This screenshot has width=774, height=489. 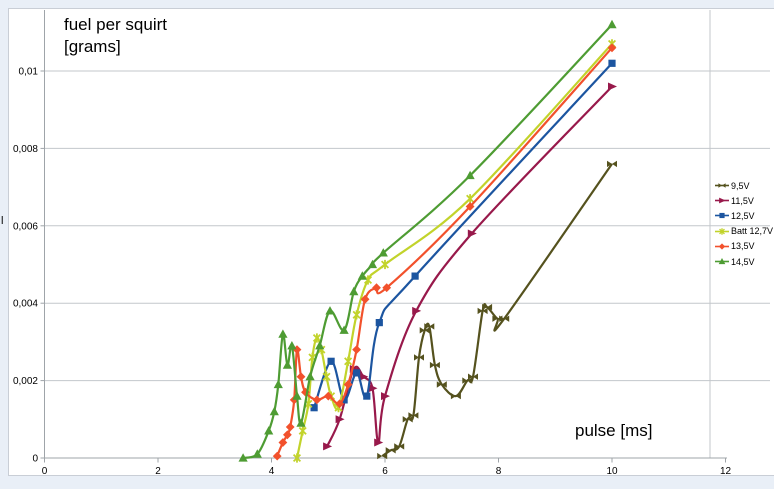 What do you see at coordinates (92, 46) in the screenshot?
I see `chart-title-line2: [grams]` at bounding box center [92, 46].